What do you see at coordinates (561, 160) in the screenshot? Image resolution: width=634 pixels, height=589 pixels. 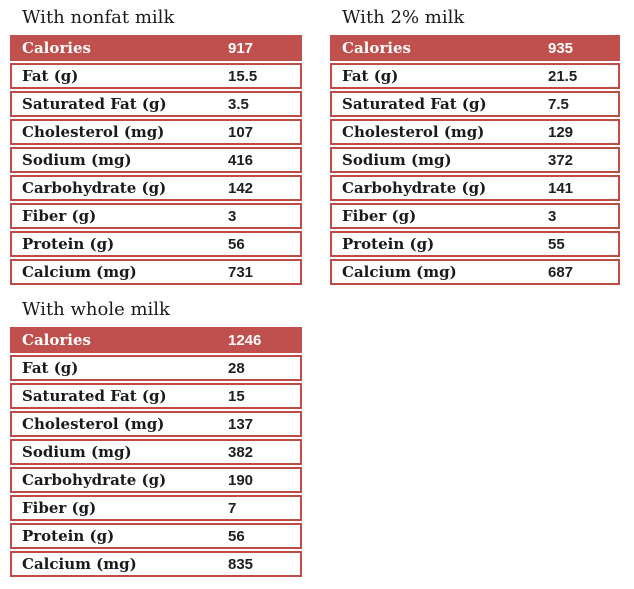 I see `row-value: 372` at bounding box center [561, 160].